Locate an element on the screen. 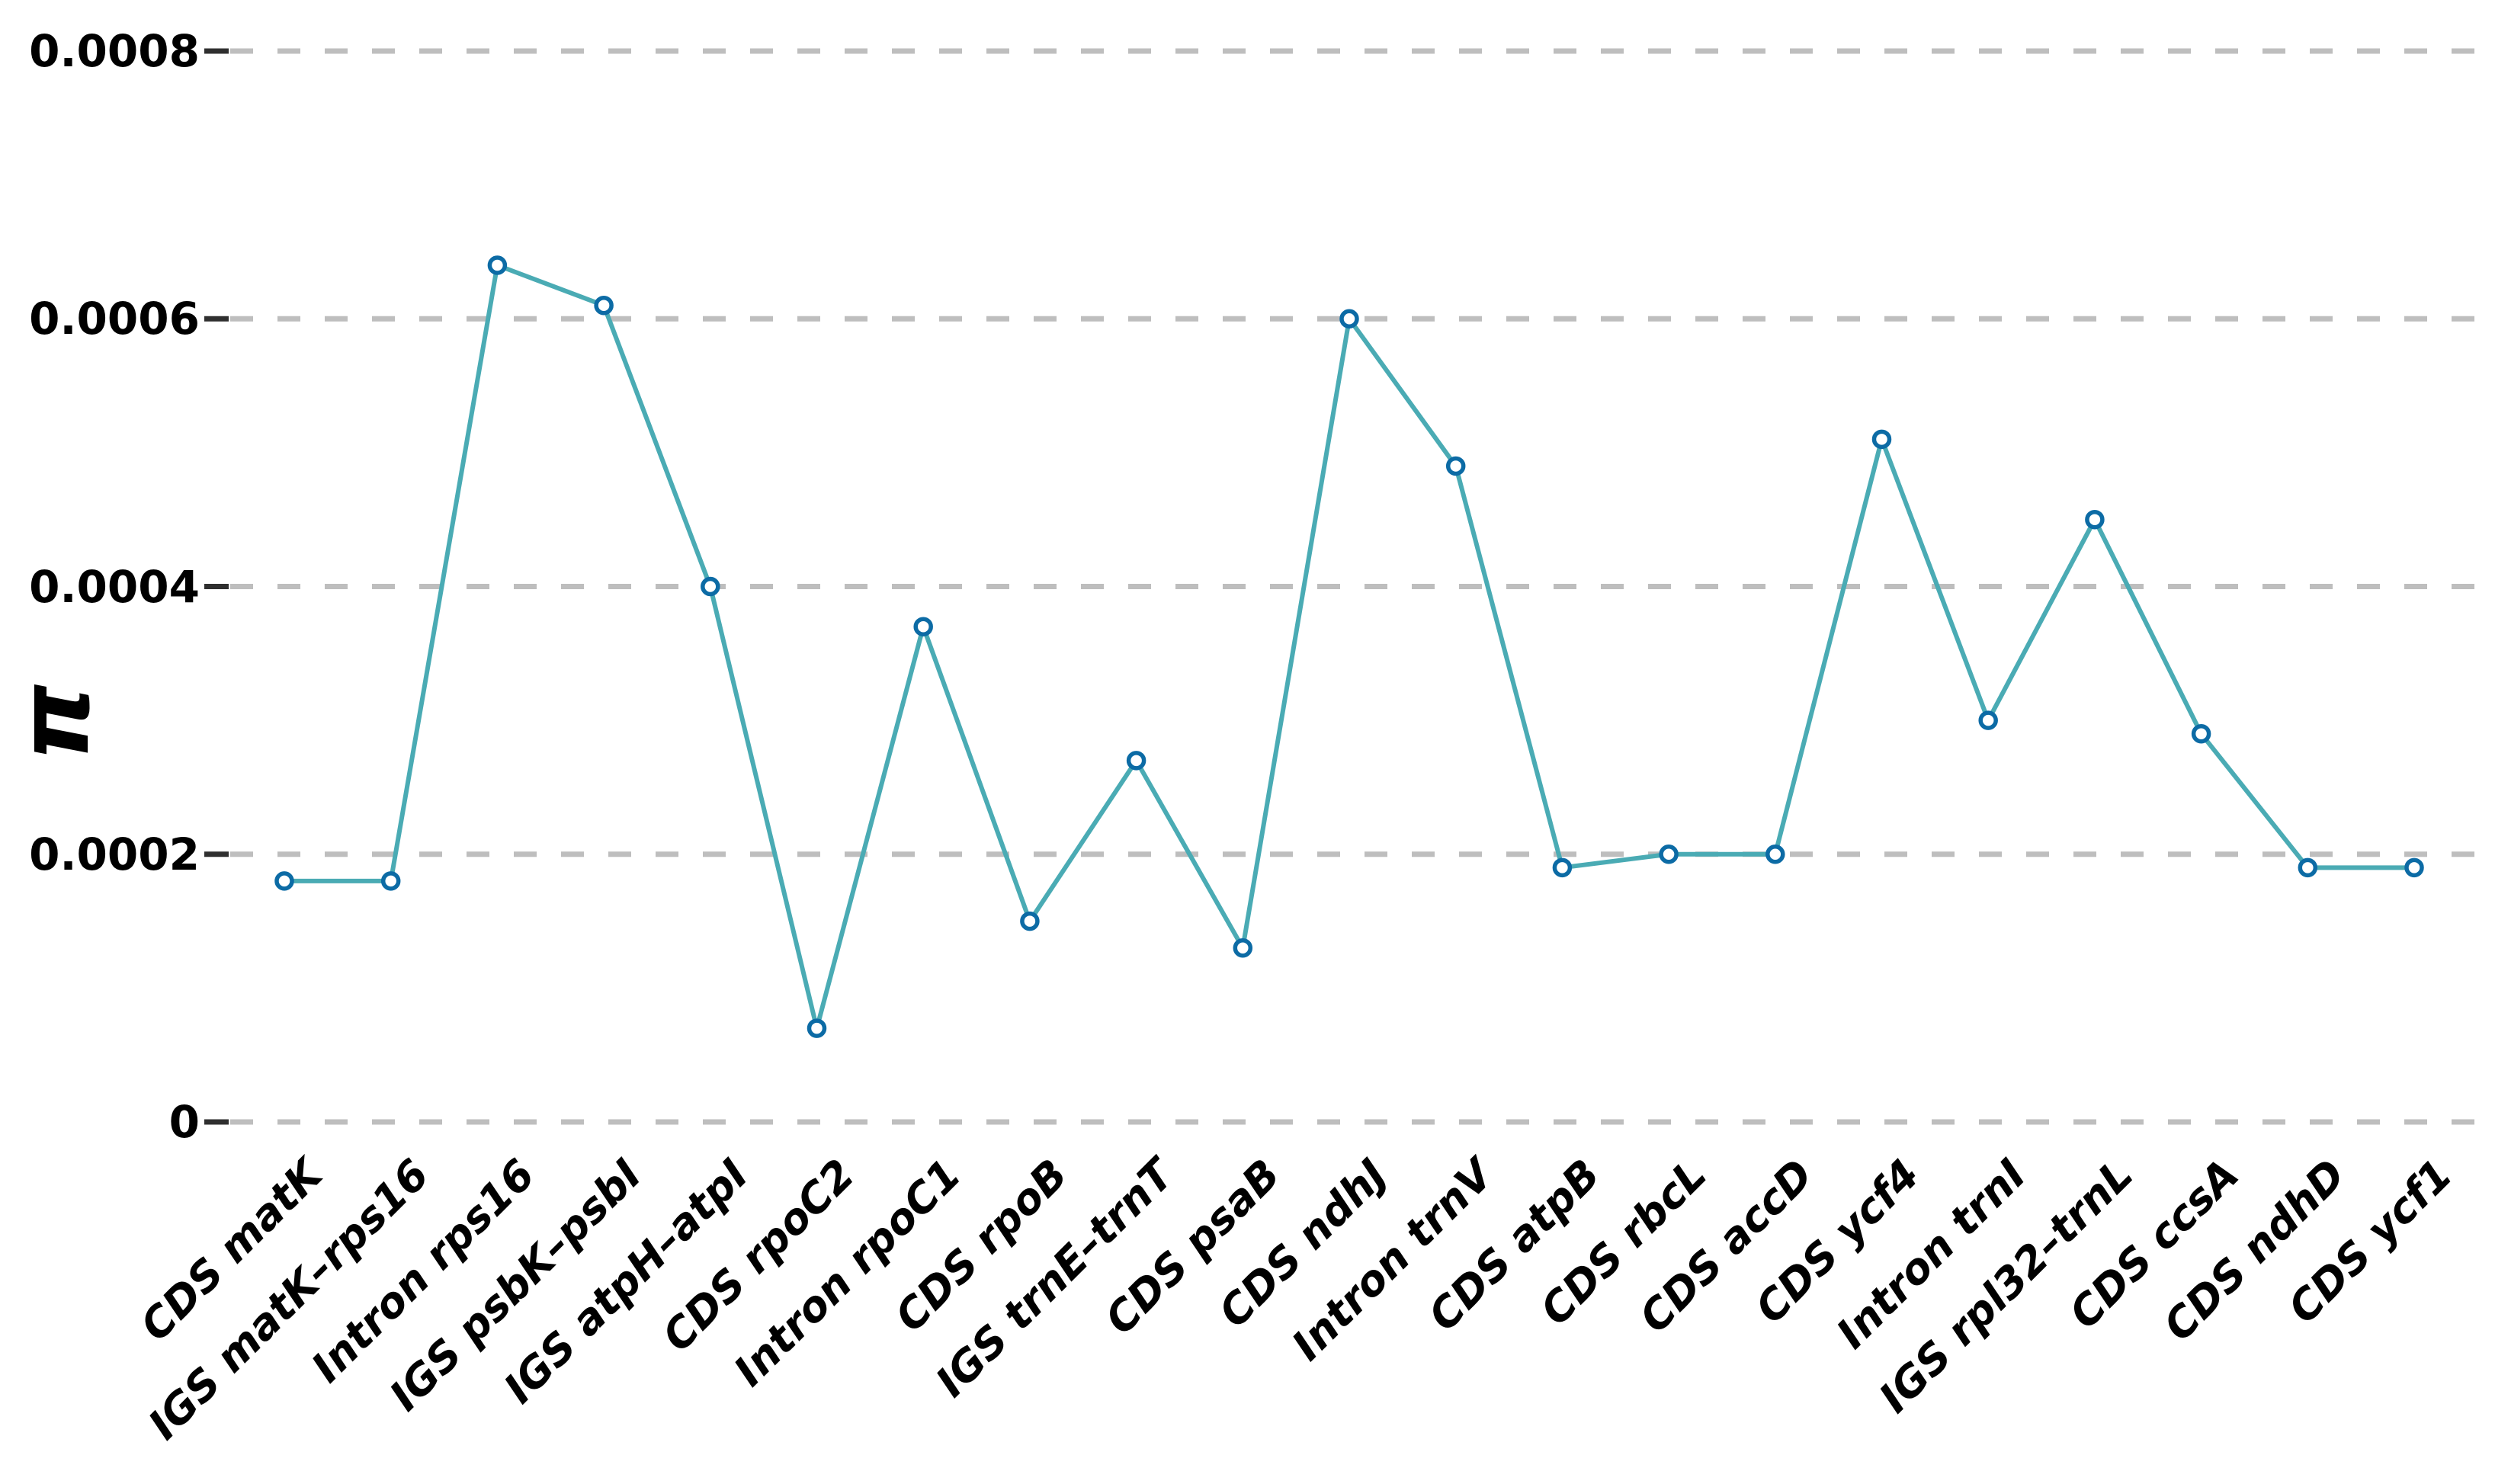 The width and height of the screenshot is (2495, 1484). y-tick-label: 0 is located at coordinates (184, 1122).